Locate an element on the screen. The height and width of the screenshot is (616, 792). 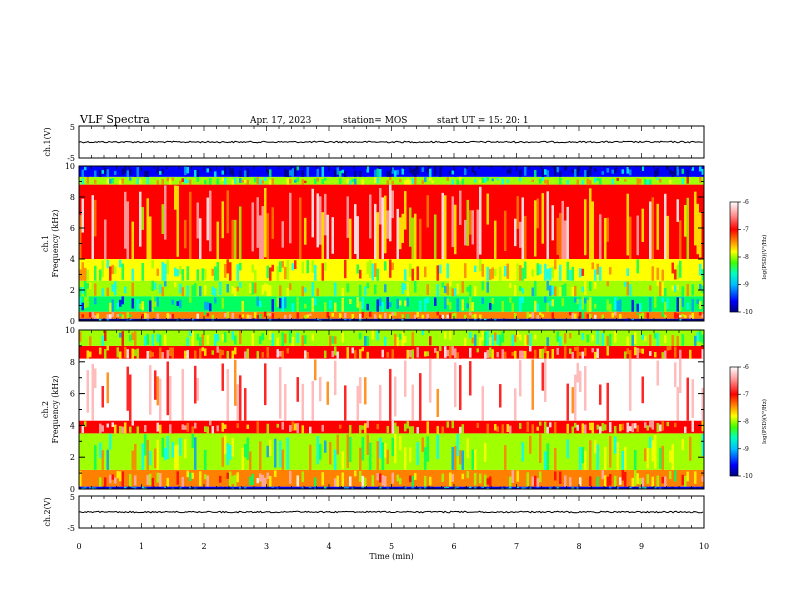
ch2-colorbar-tick-label: -10 is located at coordinates (748, 476).